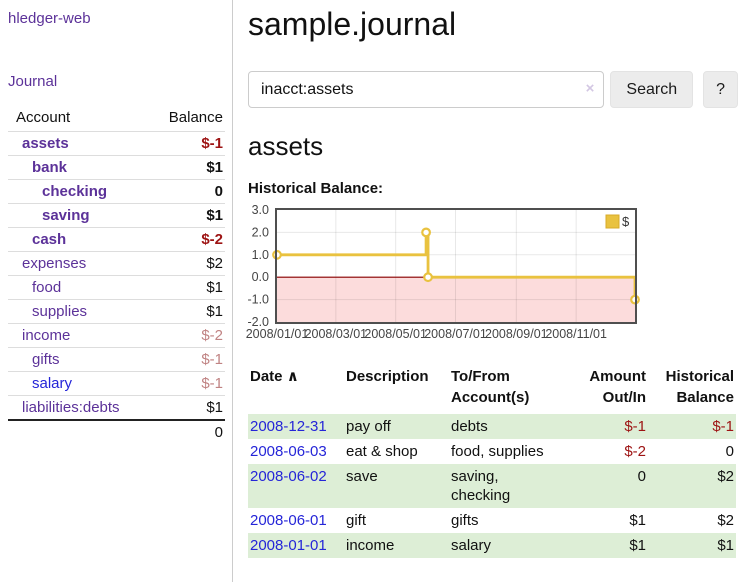 Image resolution: width=742 pixels, height=582 pixels. Describe the element at coordinates (260, 255) in the screenshot. I see `svg-text: 1.0` at that location.